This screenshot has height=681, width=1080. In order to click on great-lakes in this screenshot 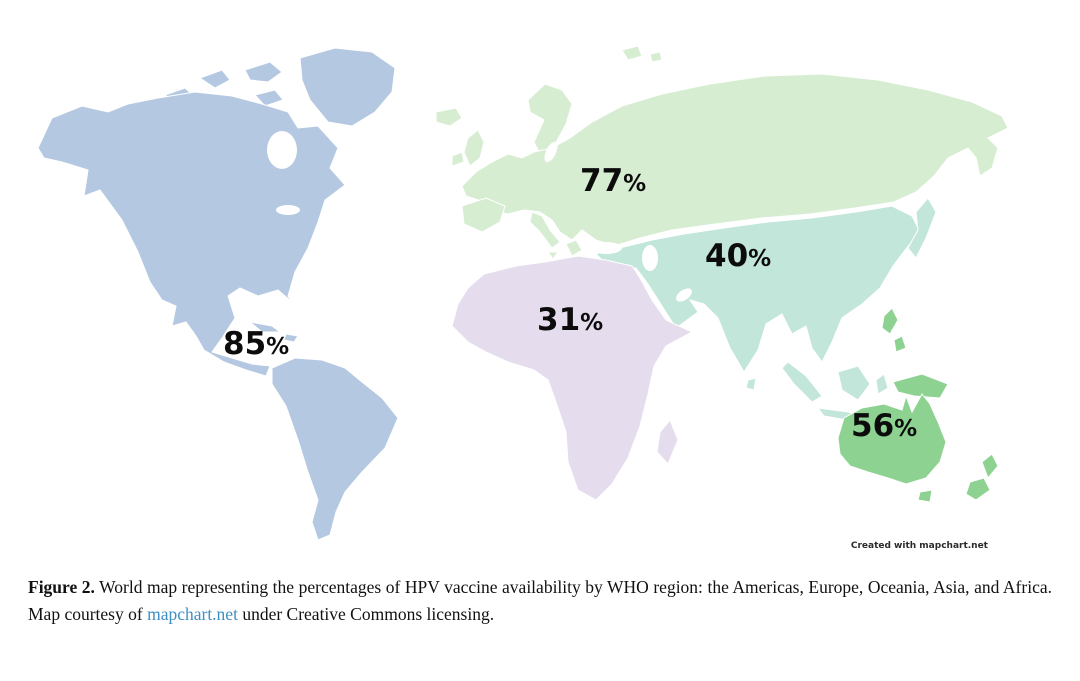, I will do `click(288, 210)`.